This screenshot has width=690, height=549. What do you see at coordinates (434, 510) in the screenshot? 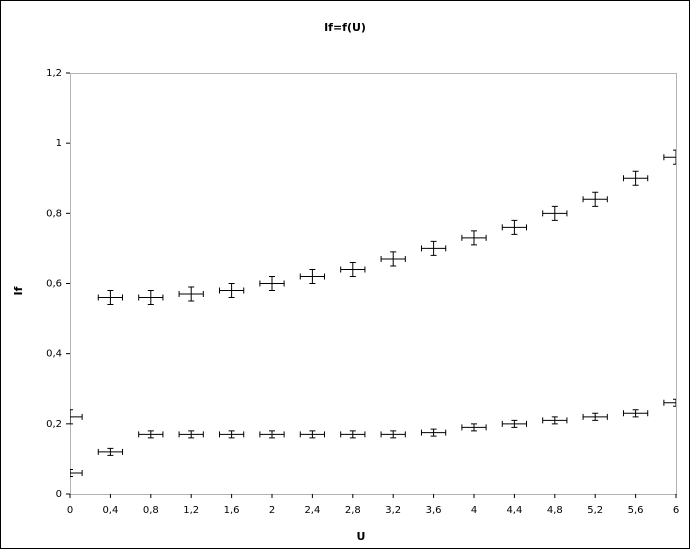
I see `x-tick-label: 3,6` at bounding box center [434, 510].